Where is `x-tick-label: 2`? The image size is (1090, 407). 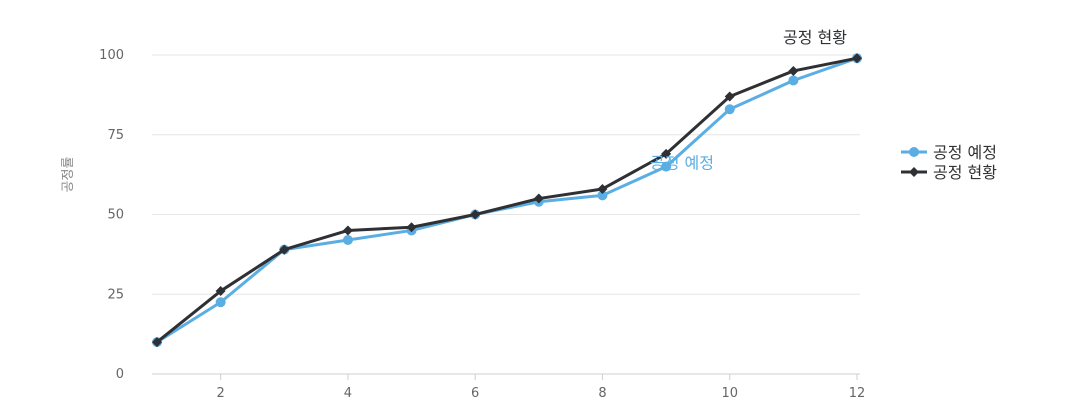
x-tick-label: 2 is located at coordinates (220, 393).